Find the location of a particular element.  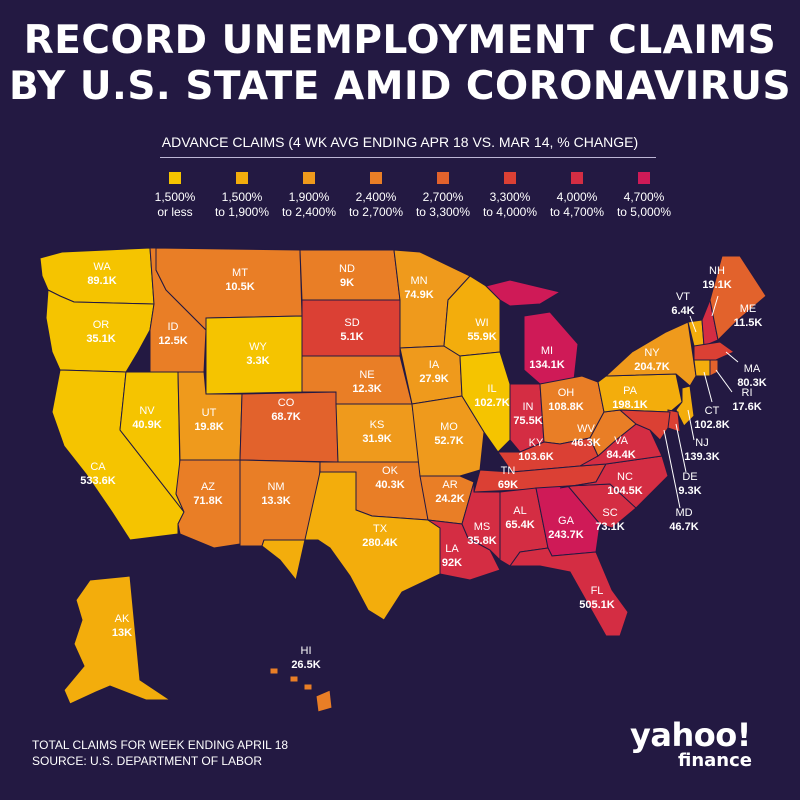

legend-label-top: 4,000% is located at coordinates (577, 197).